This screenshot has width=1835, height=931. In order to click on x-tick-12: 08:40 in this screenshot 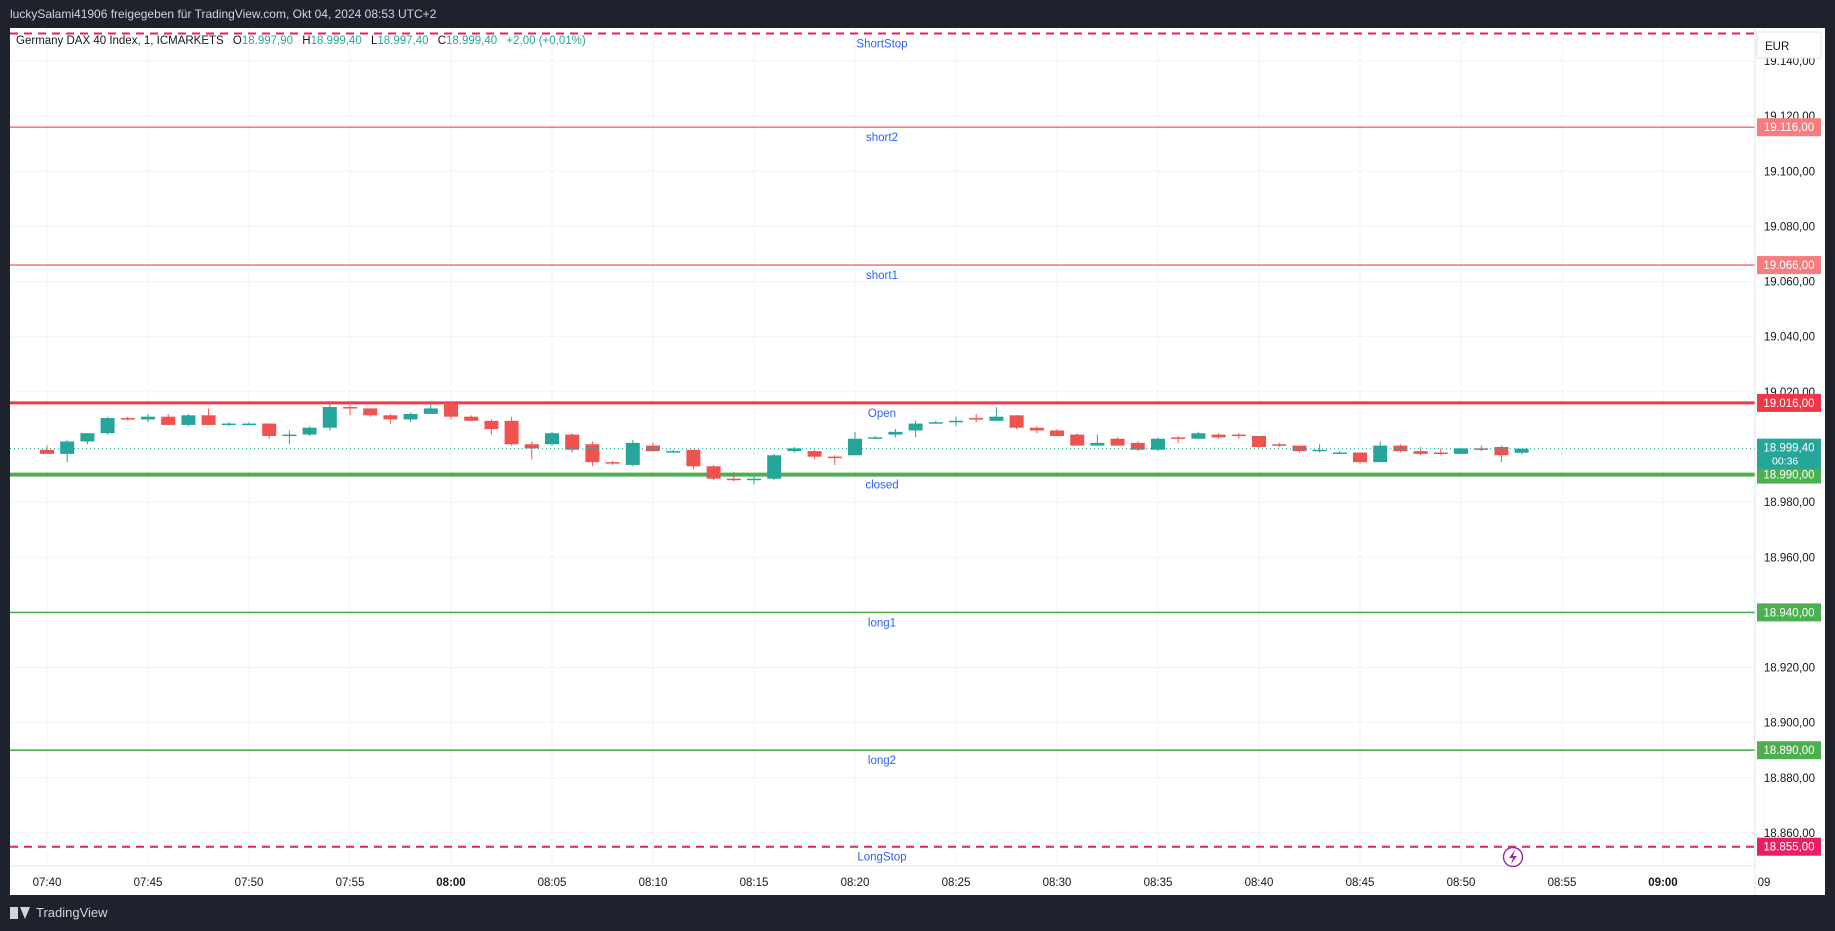, I will do `click(1259, 883)`.